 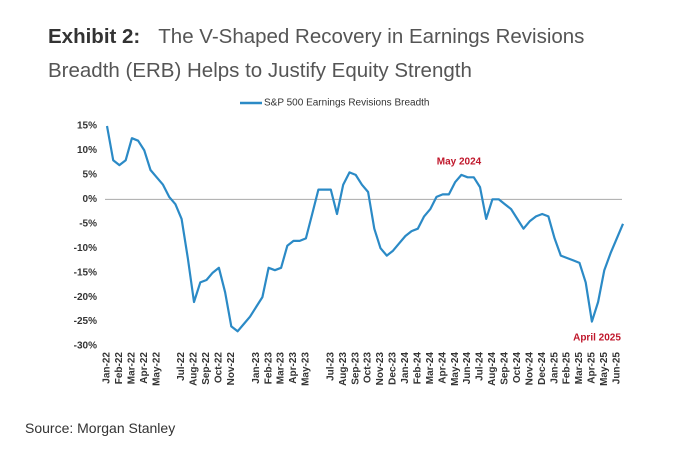 What do you see at coordinates (567, 368) in the screenshot?
I see `x-tick-label: Feb-25` at bounding box center [567, 368].